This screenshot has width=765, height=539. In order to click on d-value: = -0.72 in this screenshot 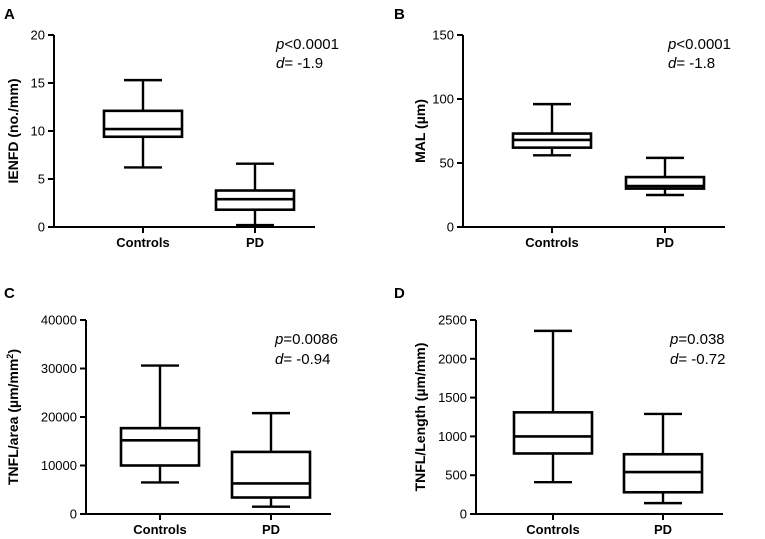, I will do `click(701, 359)`.